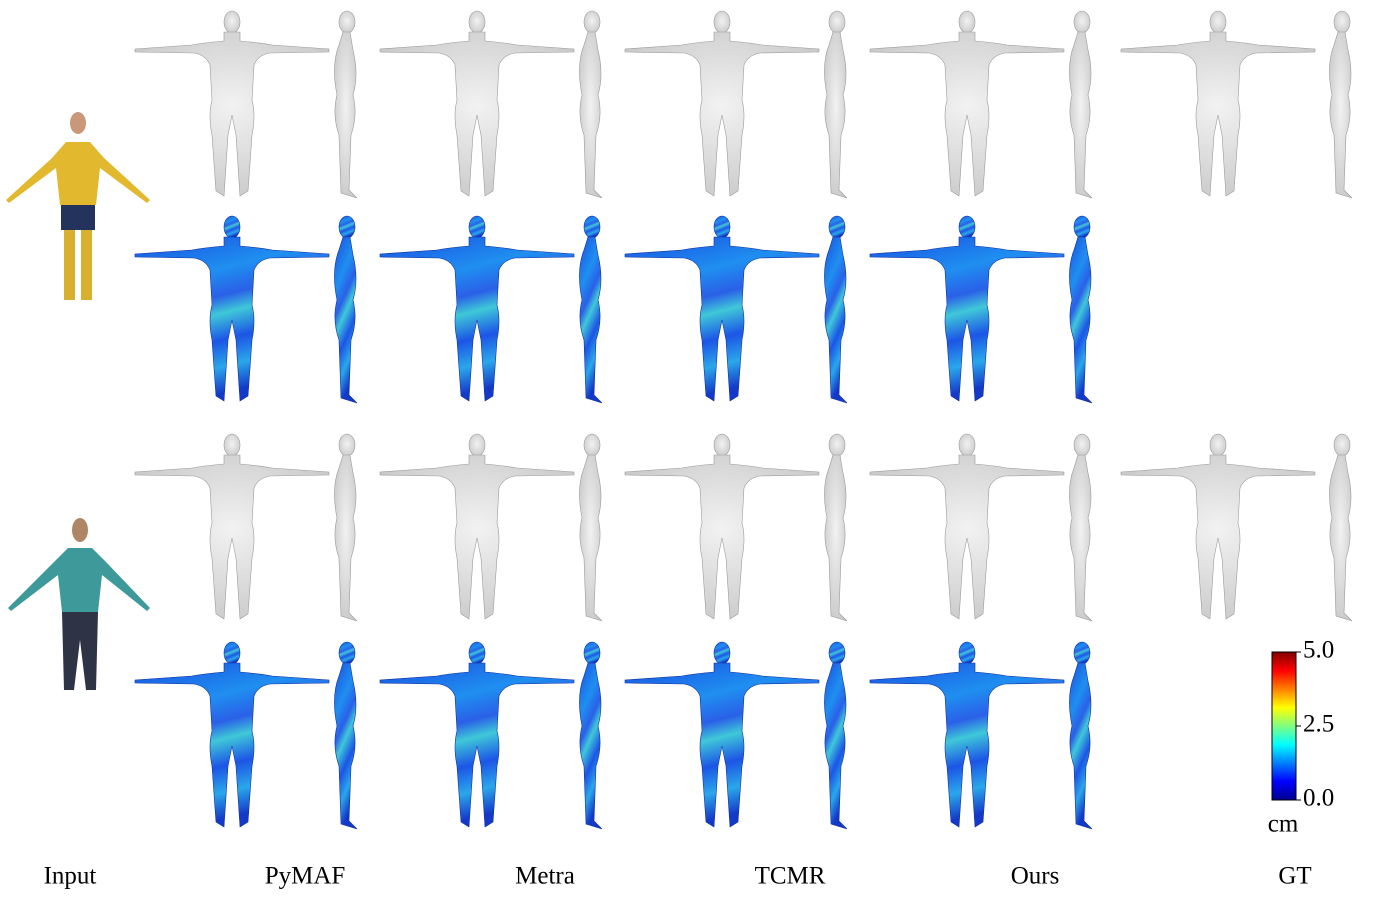 This screenshot has height=901, width=1379. Describe the element at coordinates (1318, 798) in the screenshot. I see `colorbar-tick-label: 0.0` at that location.